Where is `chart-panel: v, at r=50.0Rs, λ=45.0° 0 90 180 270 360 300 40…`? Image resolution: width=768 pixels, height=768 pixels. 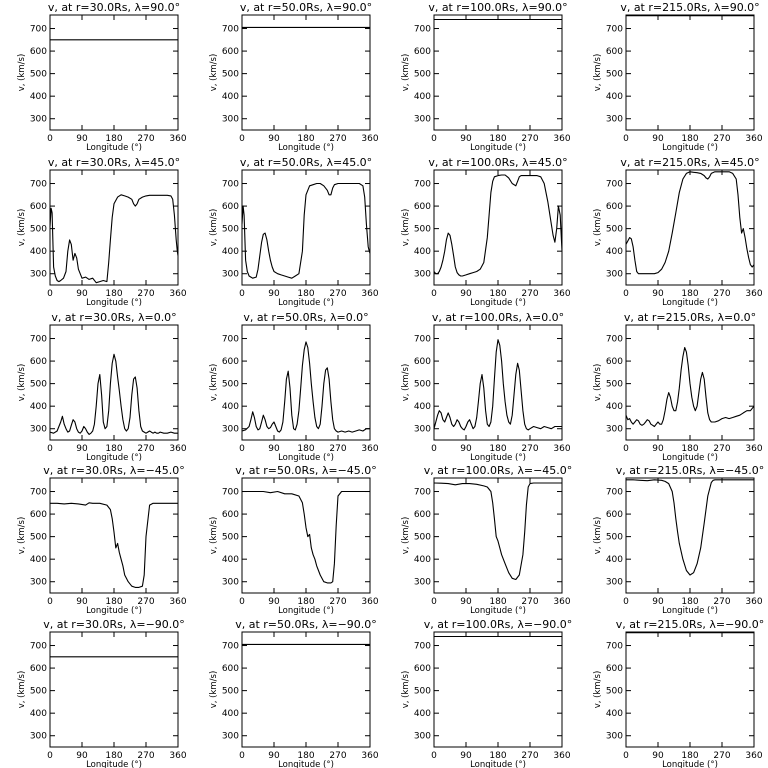 chart-panel: v, at r=50.0Rs, λ=45.0° 0 90 180 270 360 300 40… is located at coordinates (294, 232).